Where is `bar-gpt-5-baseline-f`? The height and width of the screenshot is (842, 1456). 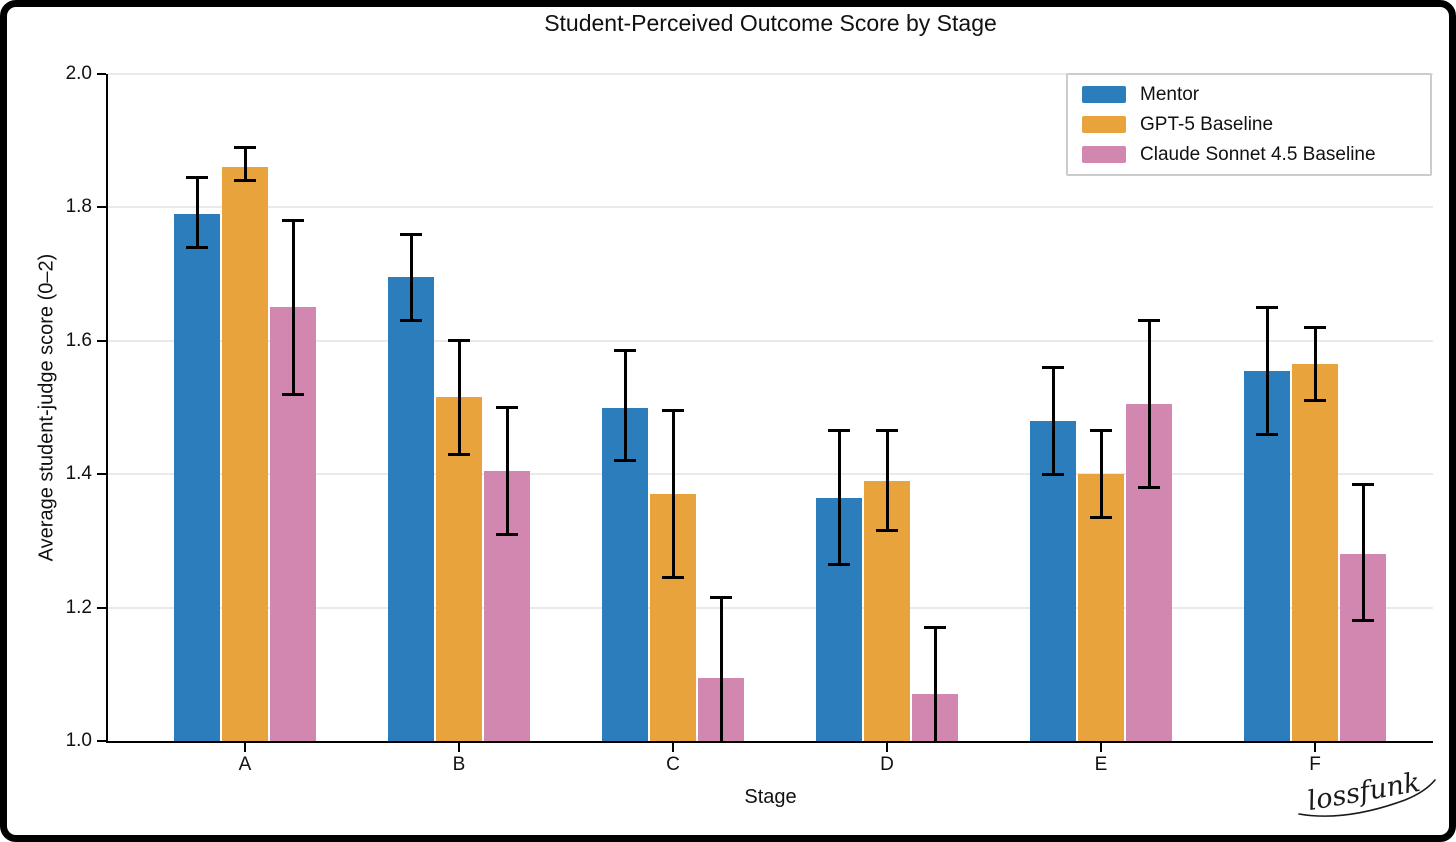 bar-gpt-5-baseline-f is located at coordinates (1315, 552).